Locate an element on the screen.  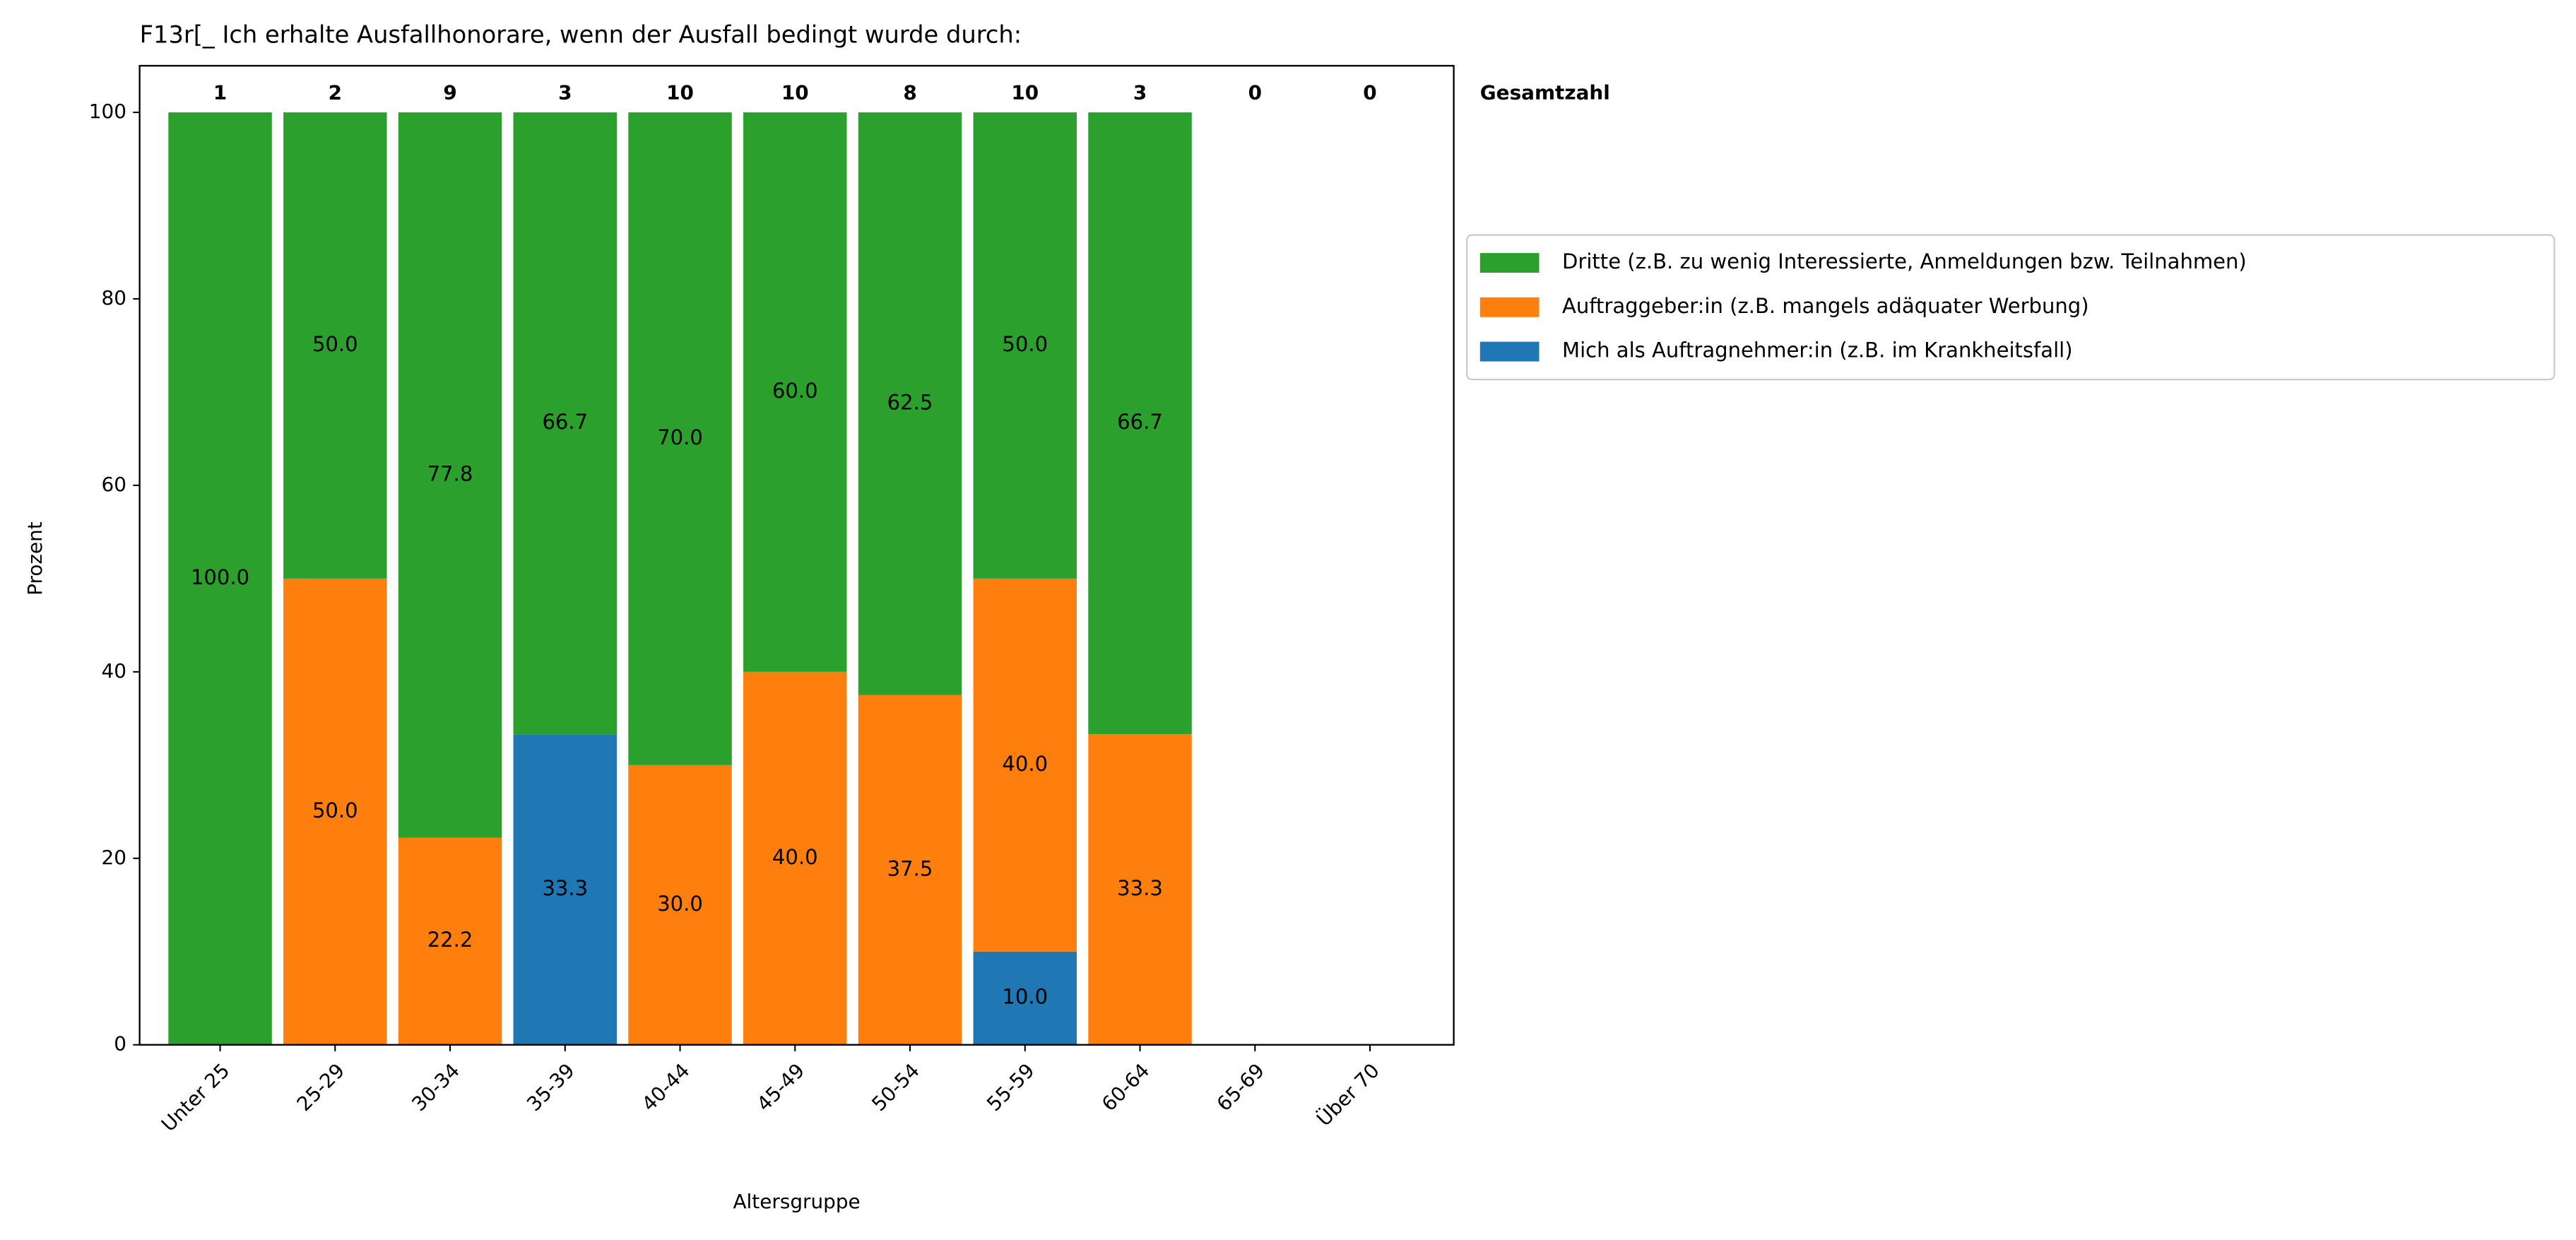
value-label: 37.5 is located at coordinates (910, 868).